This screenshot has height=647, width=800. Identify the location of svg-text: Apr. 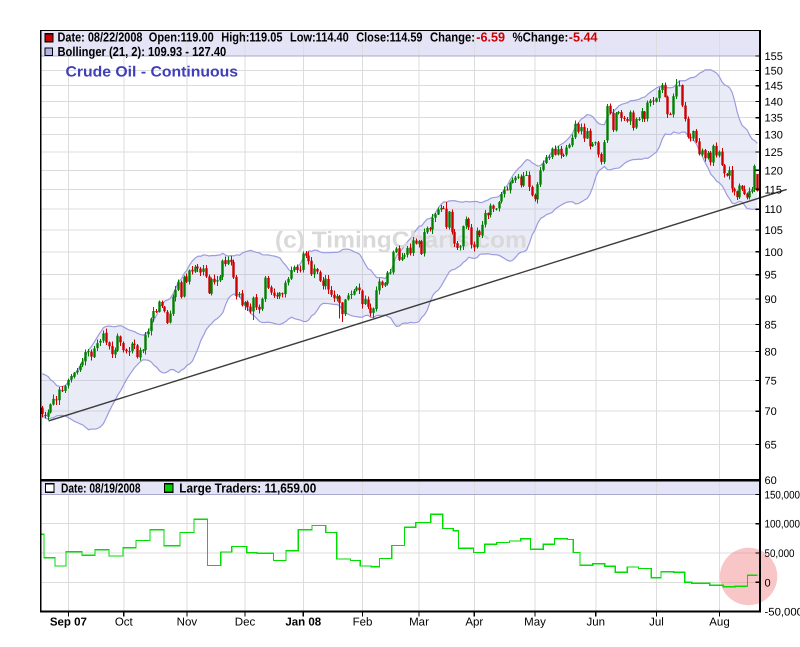
(474, 623).